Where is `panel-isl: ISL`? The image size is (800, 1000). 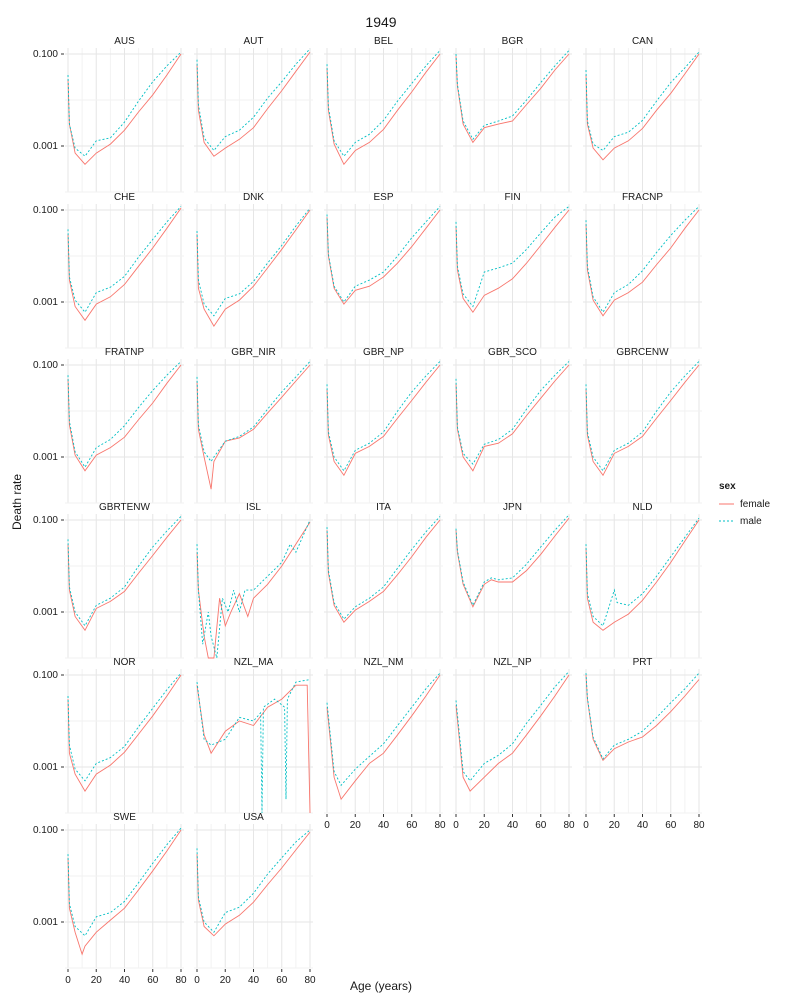
panel-isl: ISL is located at coordinates (253, 580).